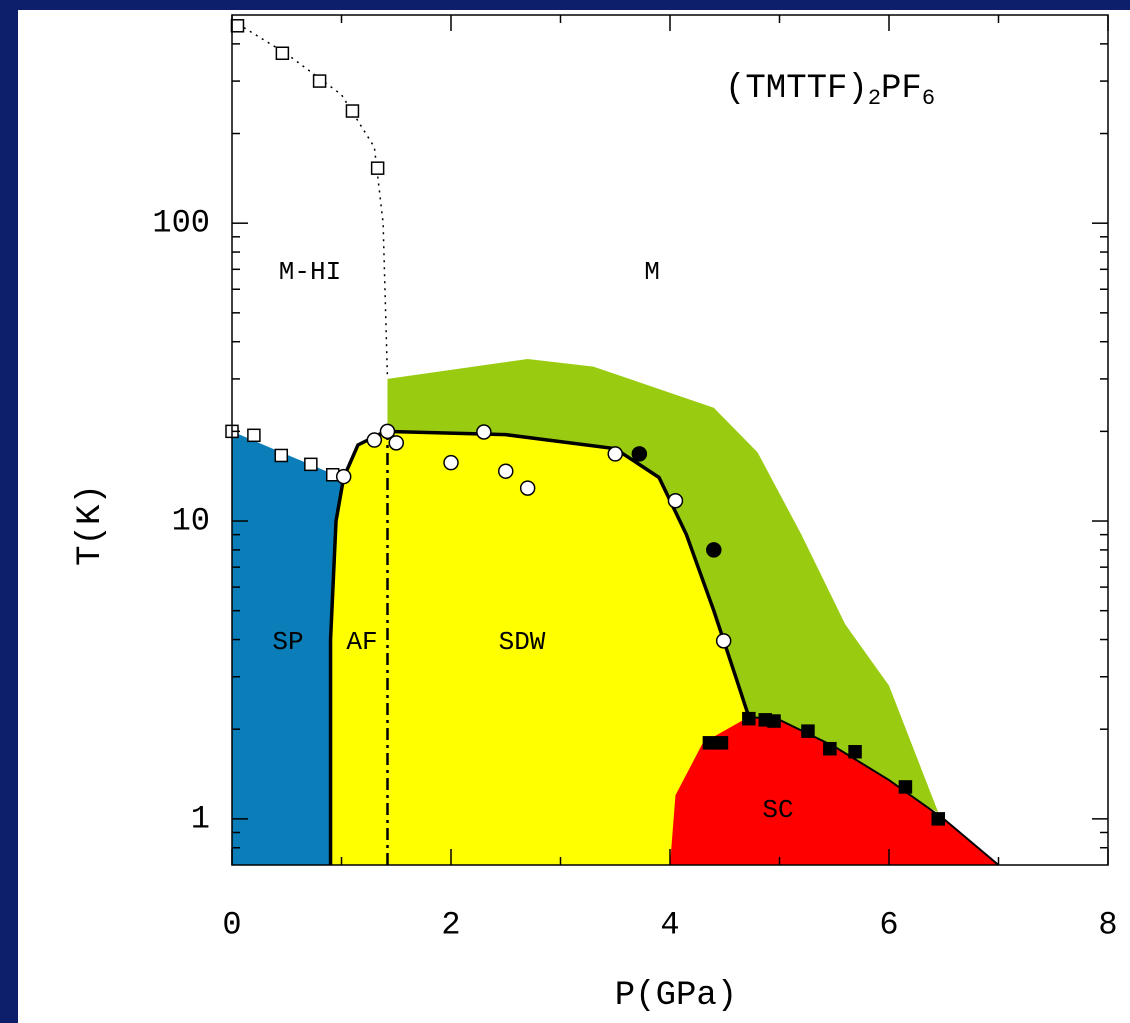 The image size is (1130, 1023). What do you see at coordinates (901, 89) in the screenshot?
I see `title-part: PF` at bounding box center [901, 89].